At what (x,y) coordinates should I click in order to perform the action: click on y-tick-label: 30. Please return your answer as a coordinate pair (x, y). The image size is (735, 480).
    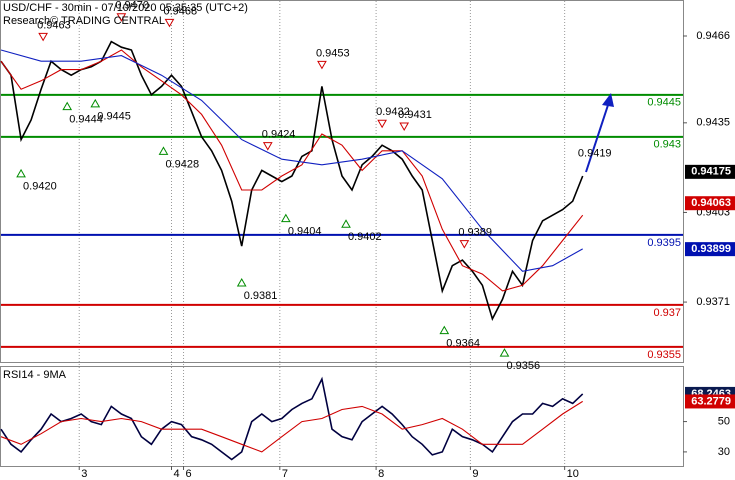
    Looking at the image, I should click on (724, 452).